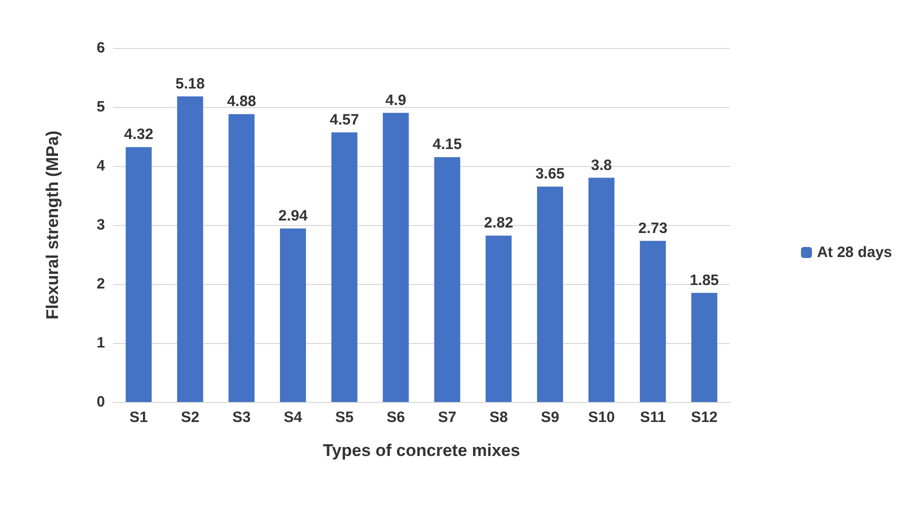 This screenshot has height=505, width=913. Describe the element at coordinates (395, 417) in the screenshot. I see `x-tick-label: S6` at that location.